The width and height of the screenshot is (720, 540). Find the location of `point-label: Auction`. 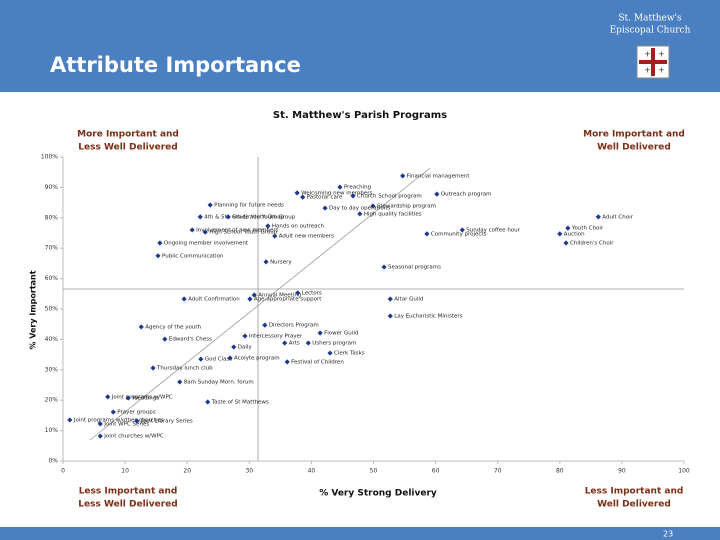

point-label: Auction is located at coordinates (574, 234).